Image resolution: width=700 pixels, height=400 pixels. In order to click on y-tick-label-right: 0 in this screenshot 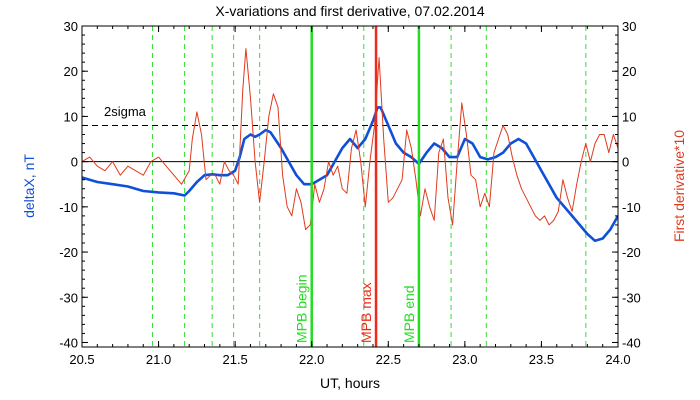, I will do `click(625, 162)`.